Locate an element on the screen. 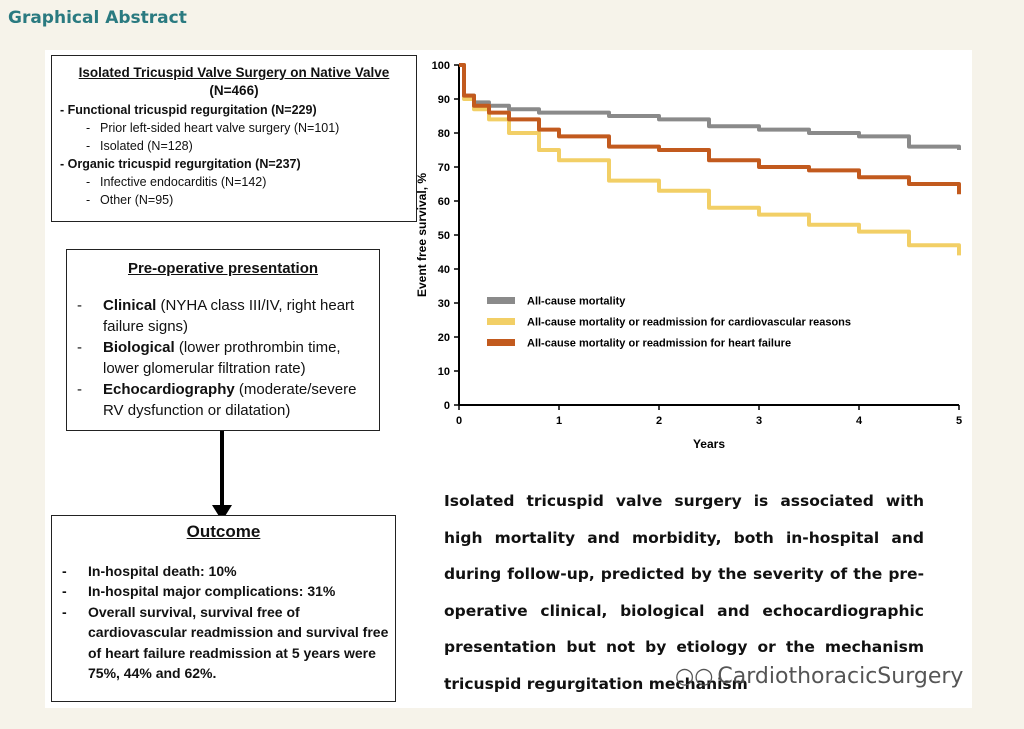 This screenshot has height=729, width=1024. presentation-title: Pre-operative presentation is located at coordinates (223, 268).